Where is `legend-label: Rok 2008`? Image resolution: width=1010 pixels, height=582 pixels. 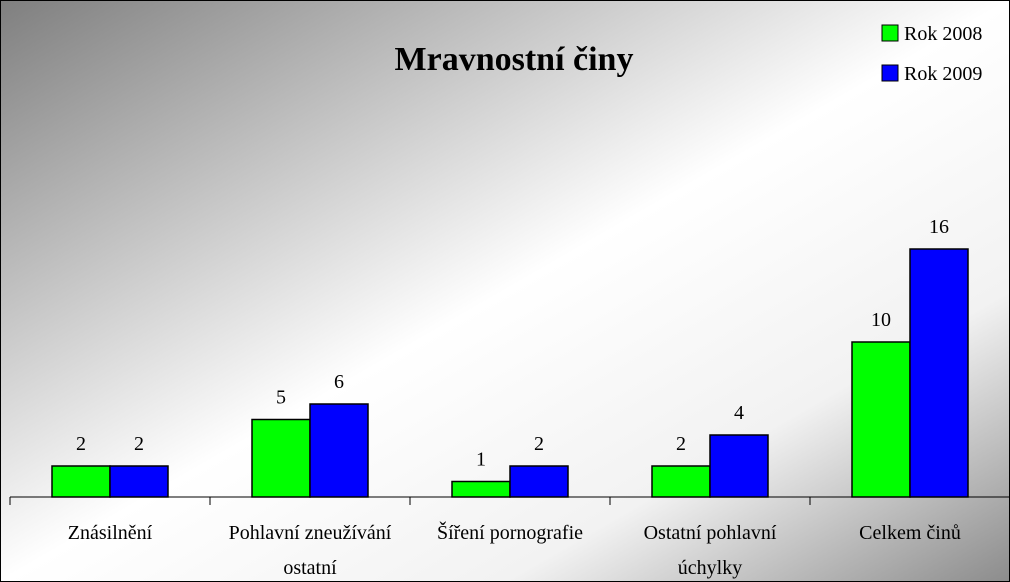
legend-label: Rok 2008 is located at coordinates (943, 34).